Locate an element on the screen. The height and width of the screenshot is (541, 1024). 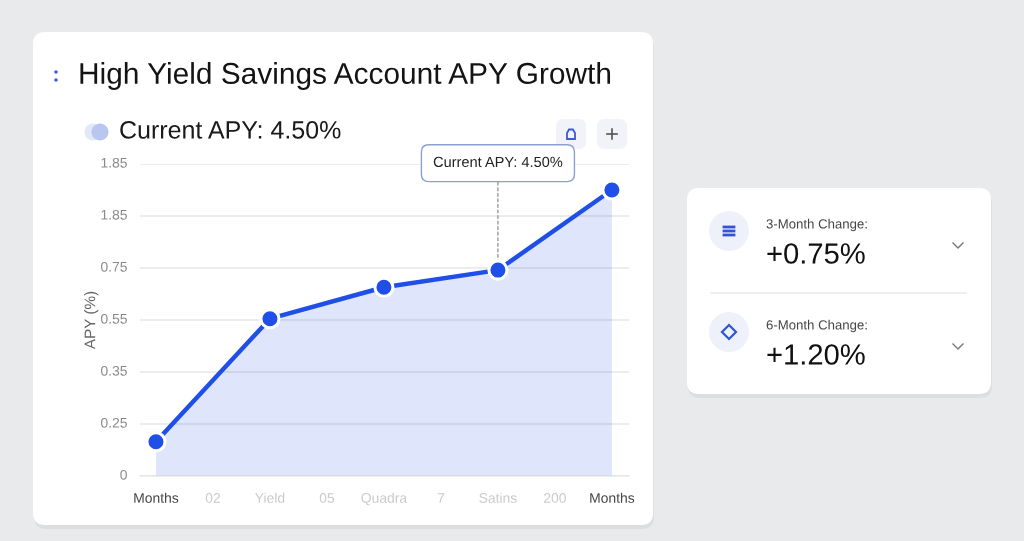
text: 0 is located at coordinates (123, 474).